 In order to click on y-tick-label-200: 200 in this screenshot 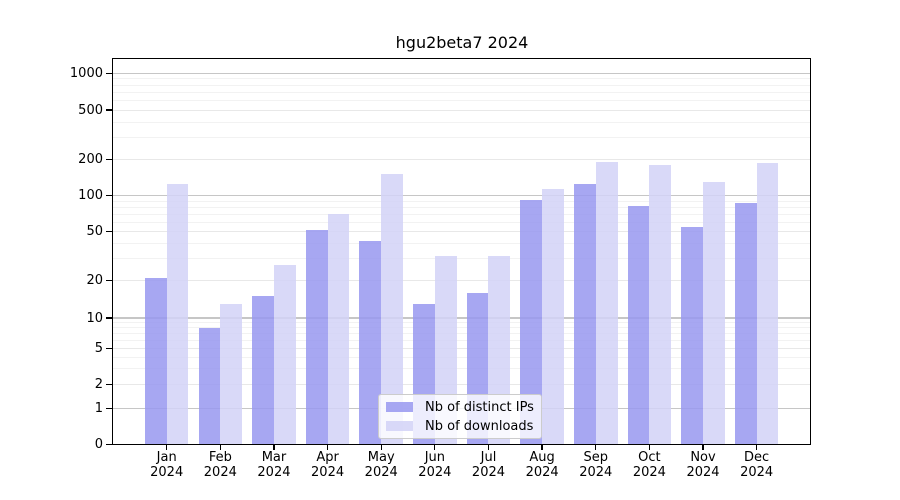, I will do `click(90, 159)`.